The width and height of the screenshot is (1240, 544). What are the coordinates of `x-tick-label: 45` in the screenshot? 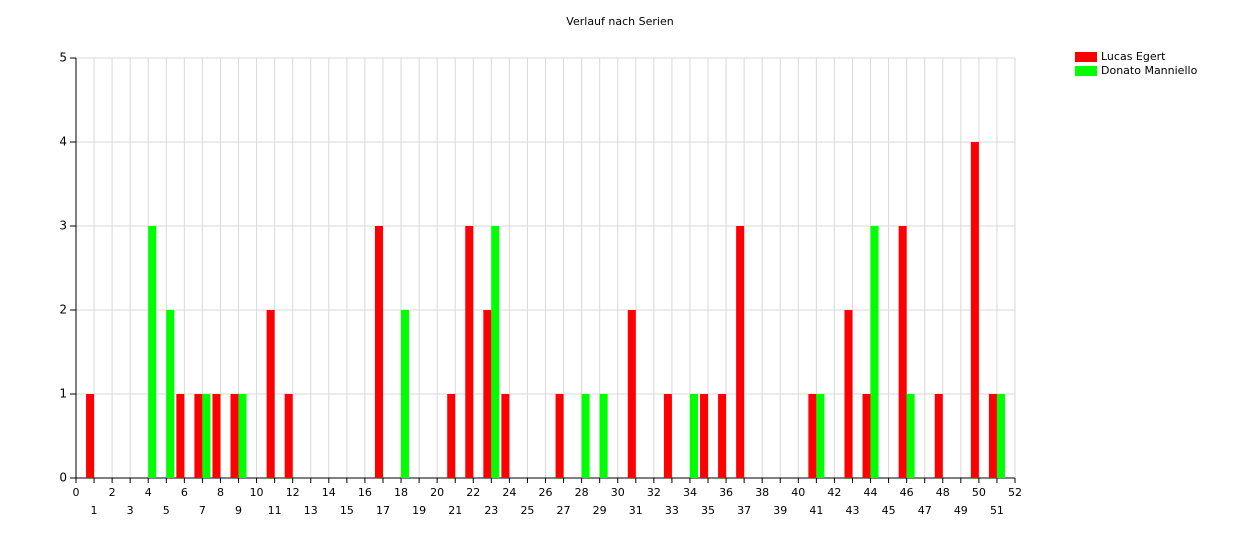 It's located at (889, 510).